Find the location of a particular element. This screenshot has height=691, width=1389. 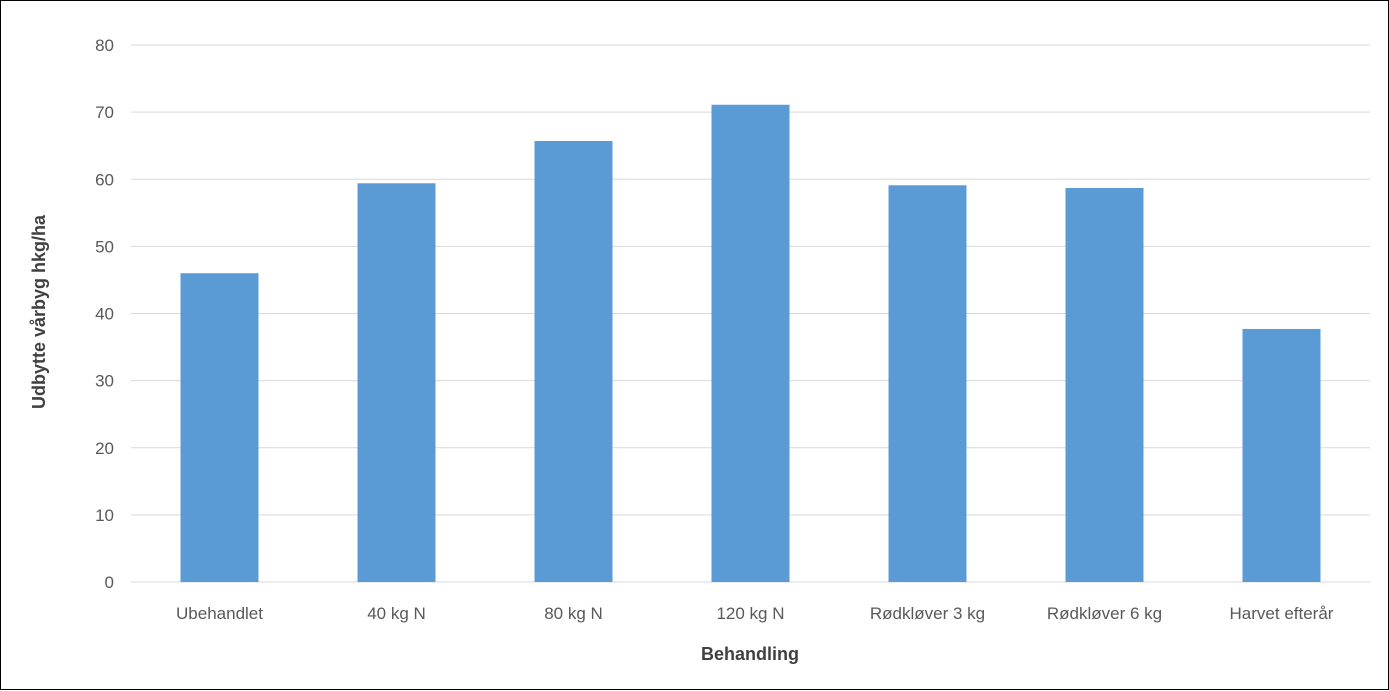

y-tick-label: 10 is located at coordinates (104, 515).